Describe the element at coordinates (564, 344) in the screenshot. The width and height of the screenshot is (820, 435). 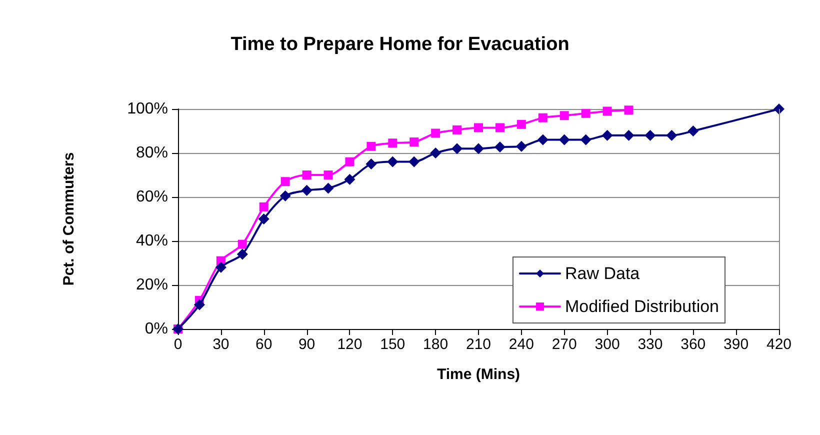
I see `x-tick-label: 270` at that location.